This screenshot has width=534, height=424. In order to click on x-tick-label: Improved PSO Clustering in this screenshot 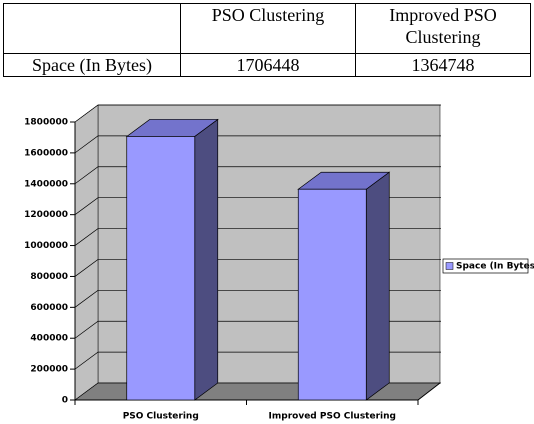, I will do `click(332, 417)`.